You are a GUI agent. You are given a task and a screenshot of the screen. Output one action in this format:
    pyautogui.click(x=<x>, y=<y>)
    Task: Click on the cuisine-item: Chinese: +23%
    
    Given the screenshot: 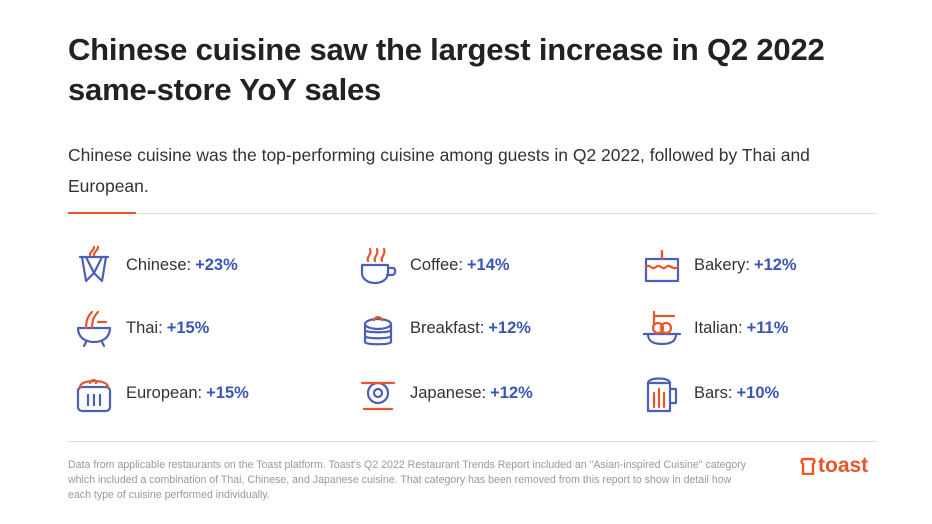 What is the action you would take?
    pyautogui.click(x=155, y=265)
    